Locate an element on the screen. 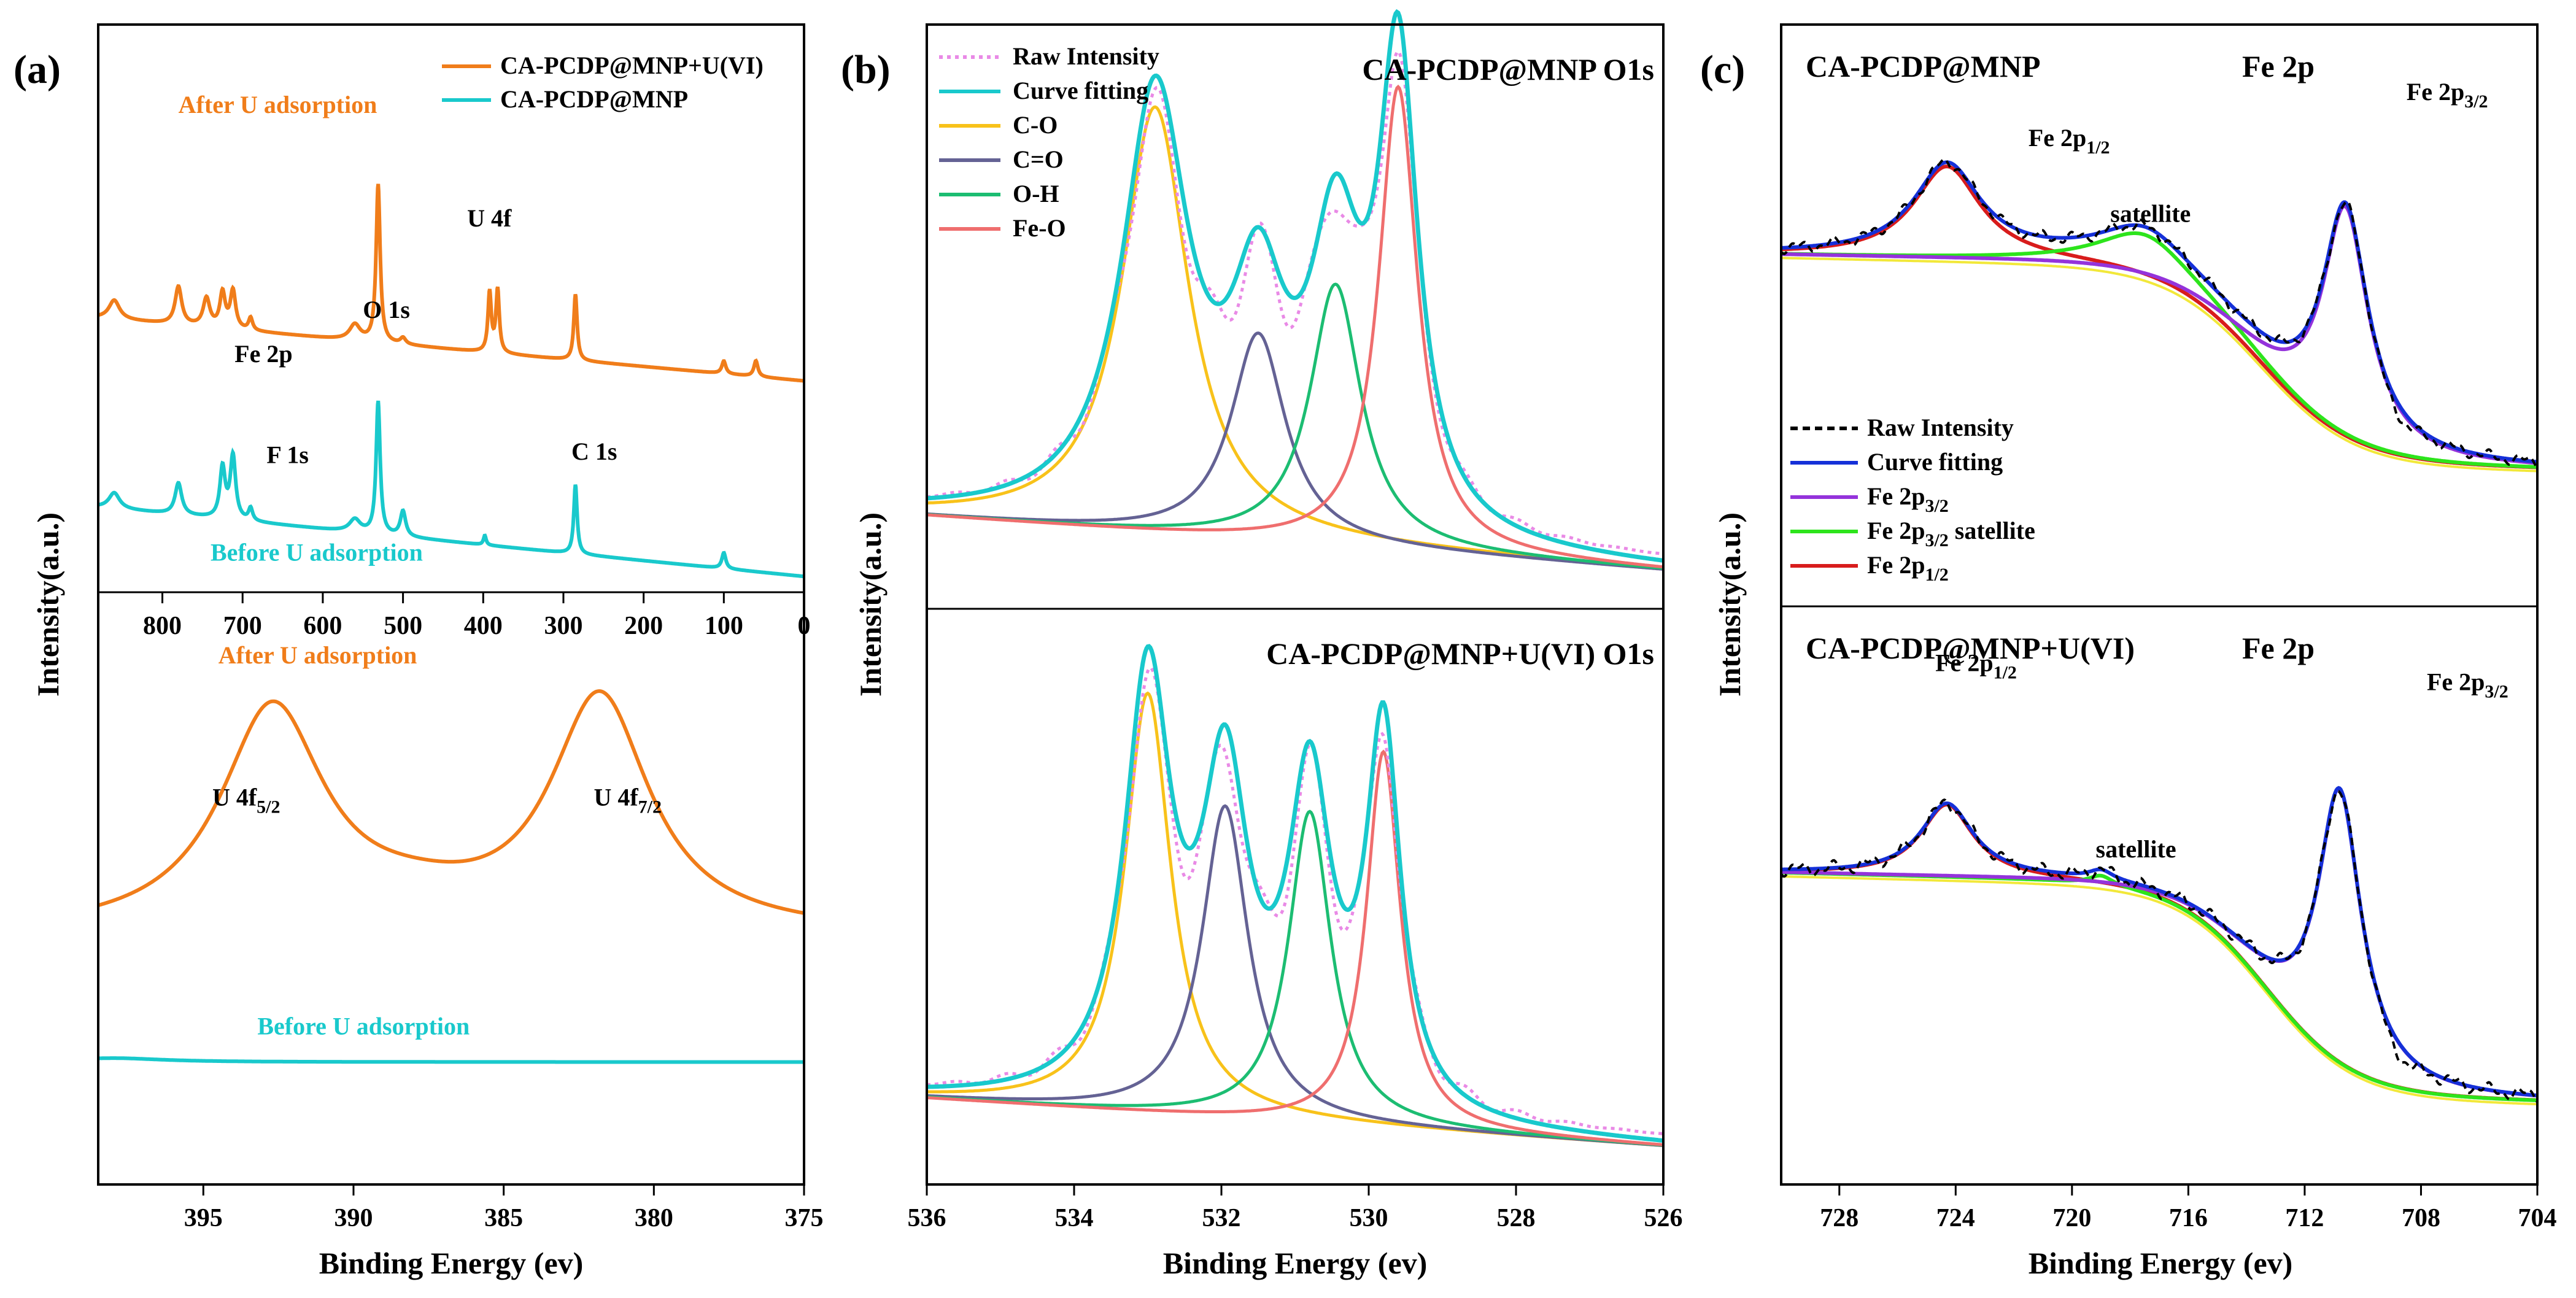 The width and height of the screenshot is (2576, 1298). annotation: C 1s is located at coordinates (594, 451).